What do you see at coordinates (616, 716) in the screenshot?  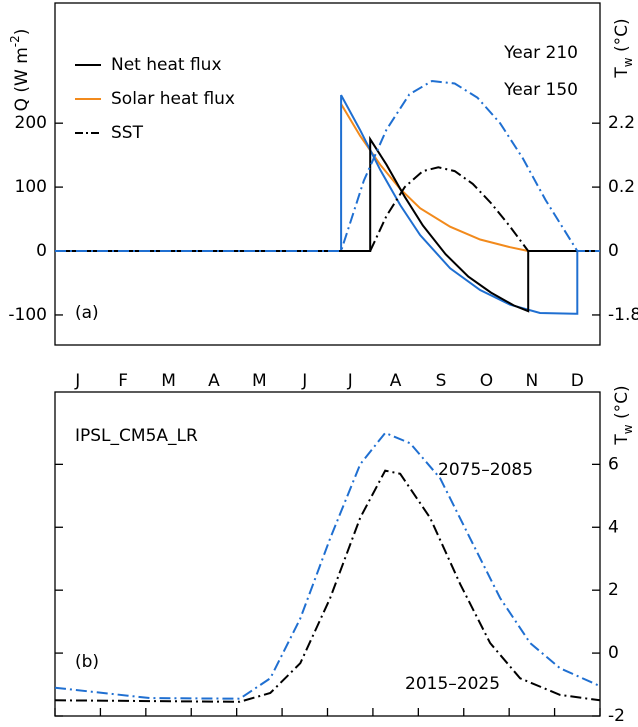 I see `y2-tick-label: -2` at bounding box center [616, 716].